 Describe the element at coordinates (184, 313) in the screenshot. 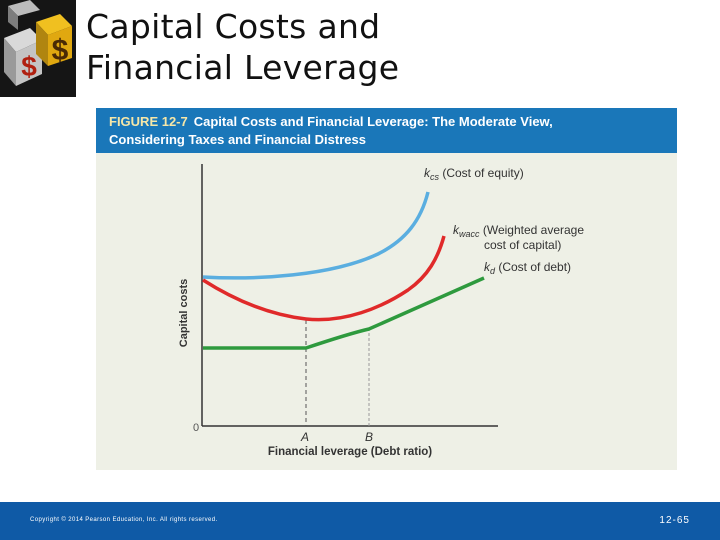

I see `y-axis-label: Capital costs` at that location.